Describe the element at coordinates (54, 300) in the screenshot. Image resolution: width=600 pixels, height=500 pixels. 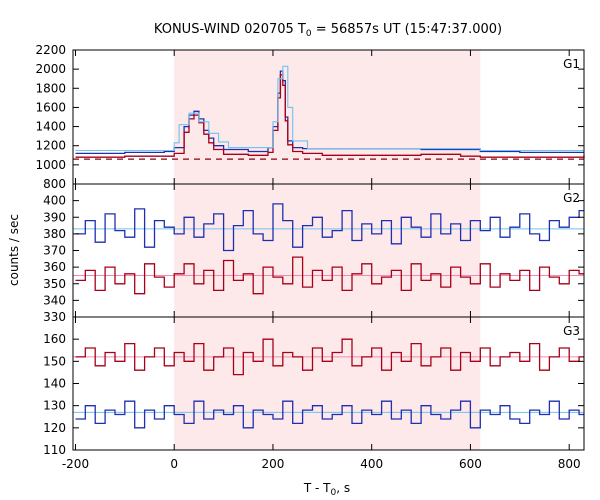
I see `panel-G2-ytick-label: 340` at that location.